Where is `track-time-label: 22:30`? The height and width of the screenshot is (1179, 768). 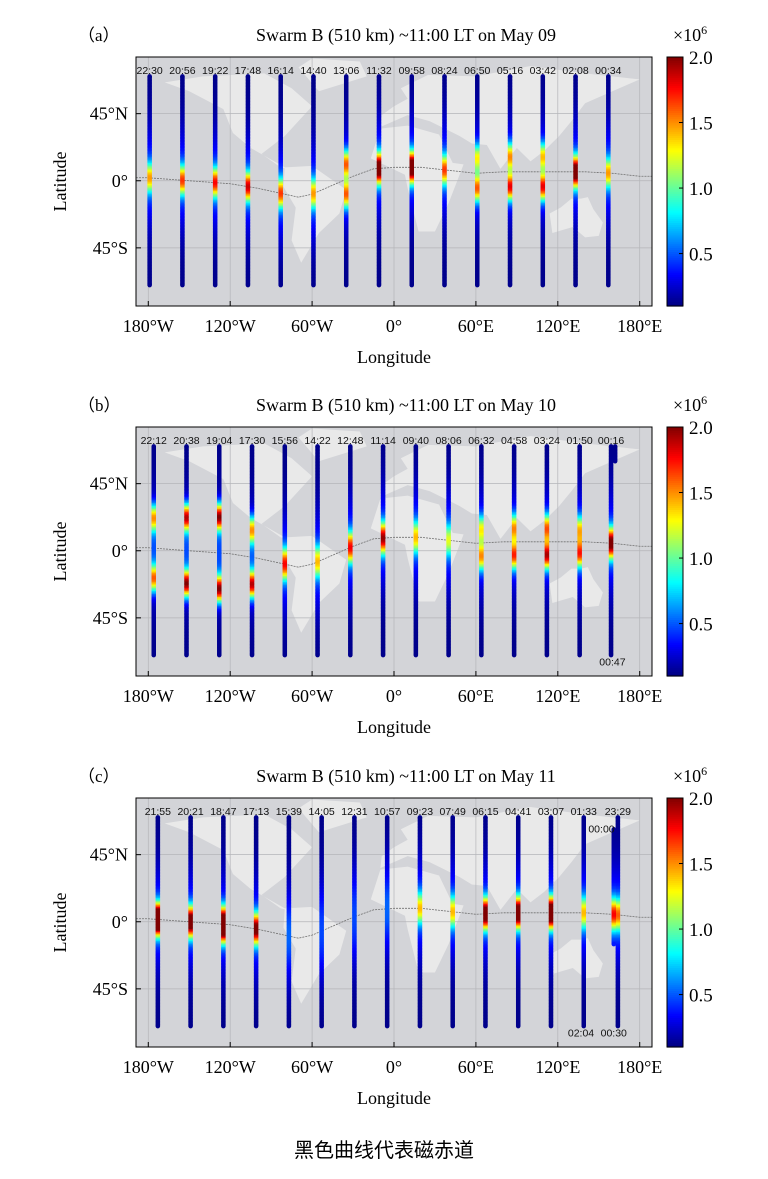
track-time-label: 22:30 is located at coordinates (150, 71).